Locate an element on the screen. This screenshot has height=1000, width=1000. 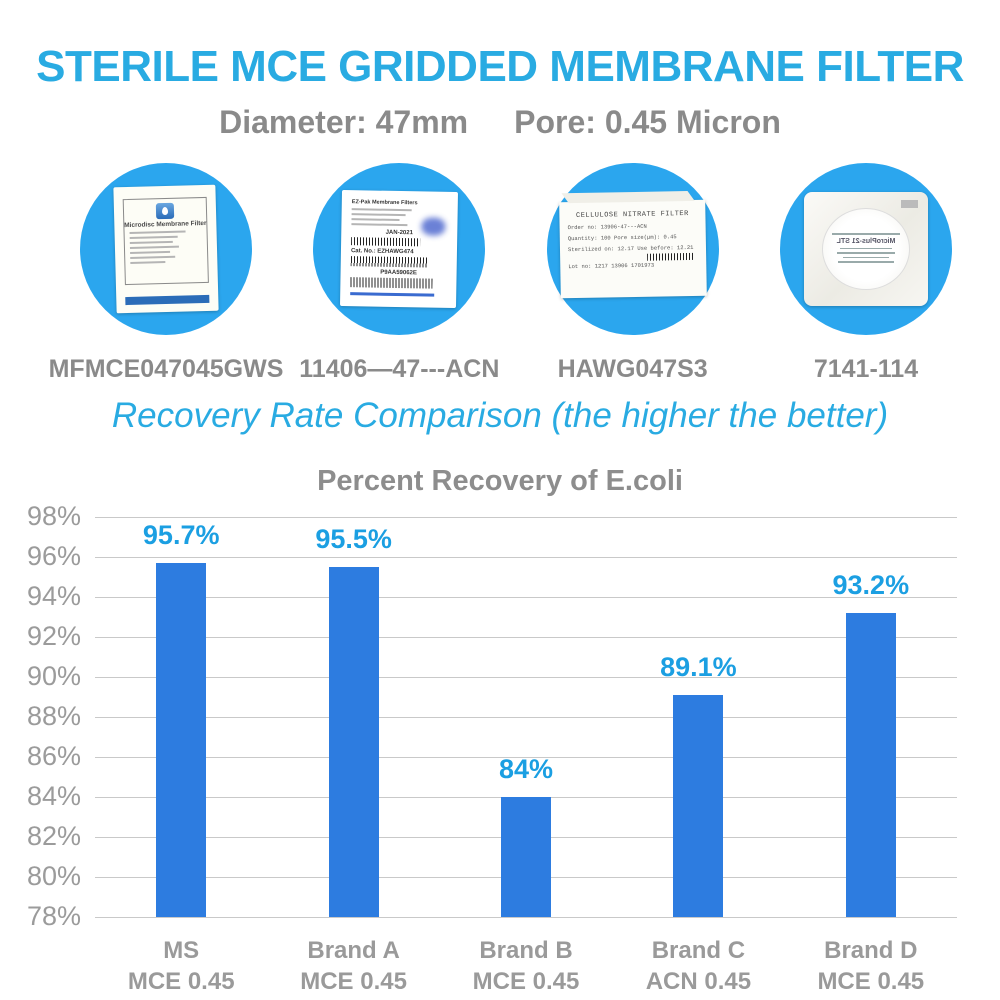
bar-value-label: 95.5% is located at coordinates (353, 539).